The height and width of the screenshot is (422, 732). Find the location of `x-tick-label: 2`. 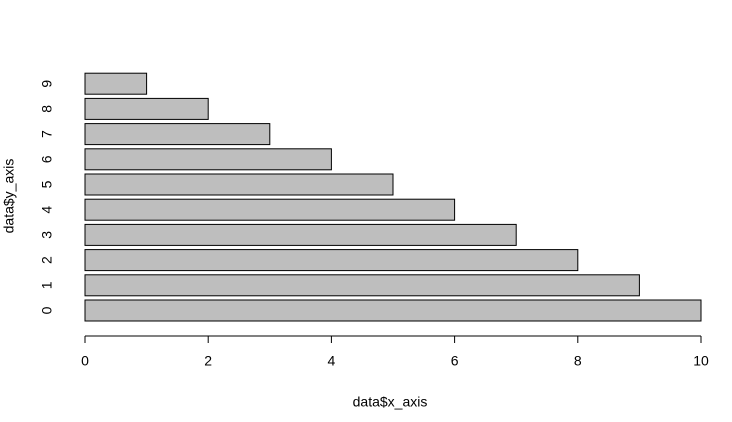

x-tick-label: 2 is located at coordinates (208, 361).